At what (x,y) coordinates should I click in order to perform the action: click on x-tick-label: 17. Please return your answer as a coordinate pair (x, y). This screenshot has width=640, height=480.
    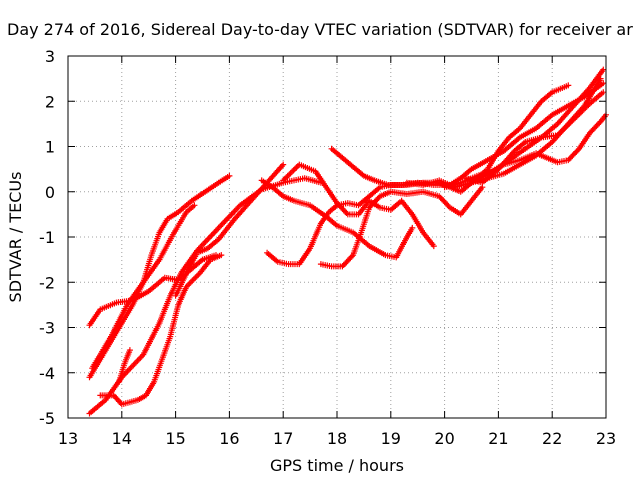
    Looking at the image, I should click on (283, 438).